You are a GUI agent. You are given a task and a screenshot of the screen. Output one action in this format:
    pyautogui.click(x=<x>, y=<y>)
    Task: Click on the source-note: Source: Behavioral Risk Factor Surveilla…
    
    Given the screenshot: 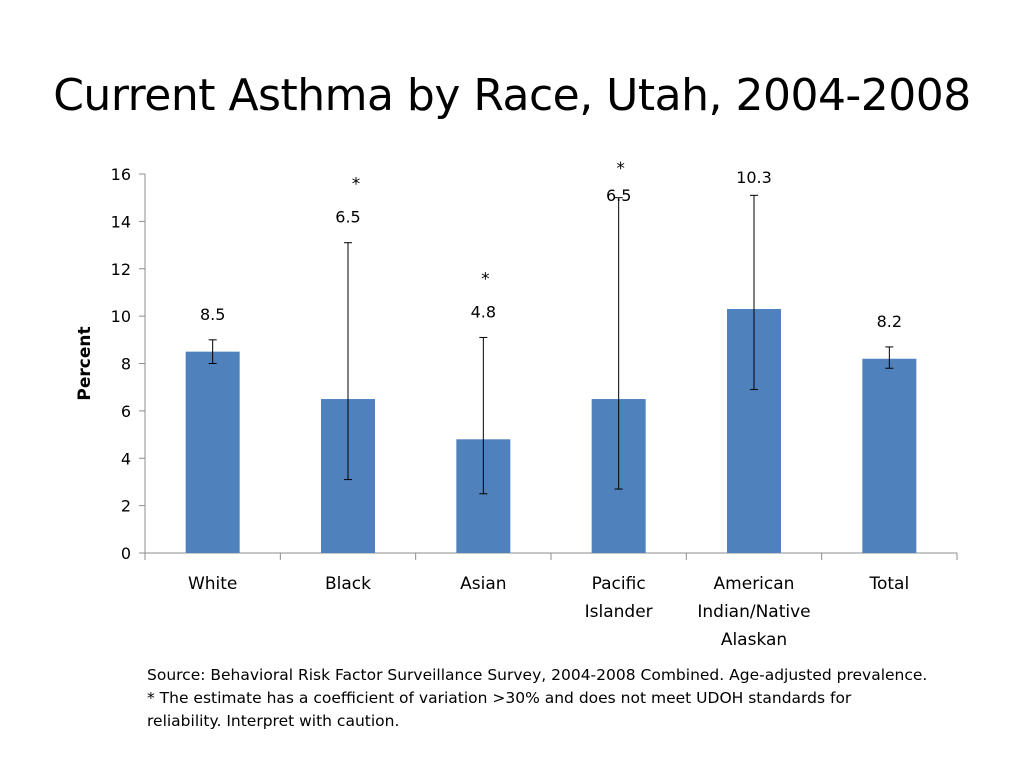 What is the action you would take?
    pyautogui.click(x=557, y=698)
    